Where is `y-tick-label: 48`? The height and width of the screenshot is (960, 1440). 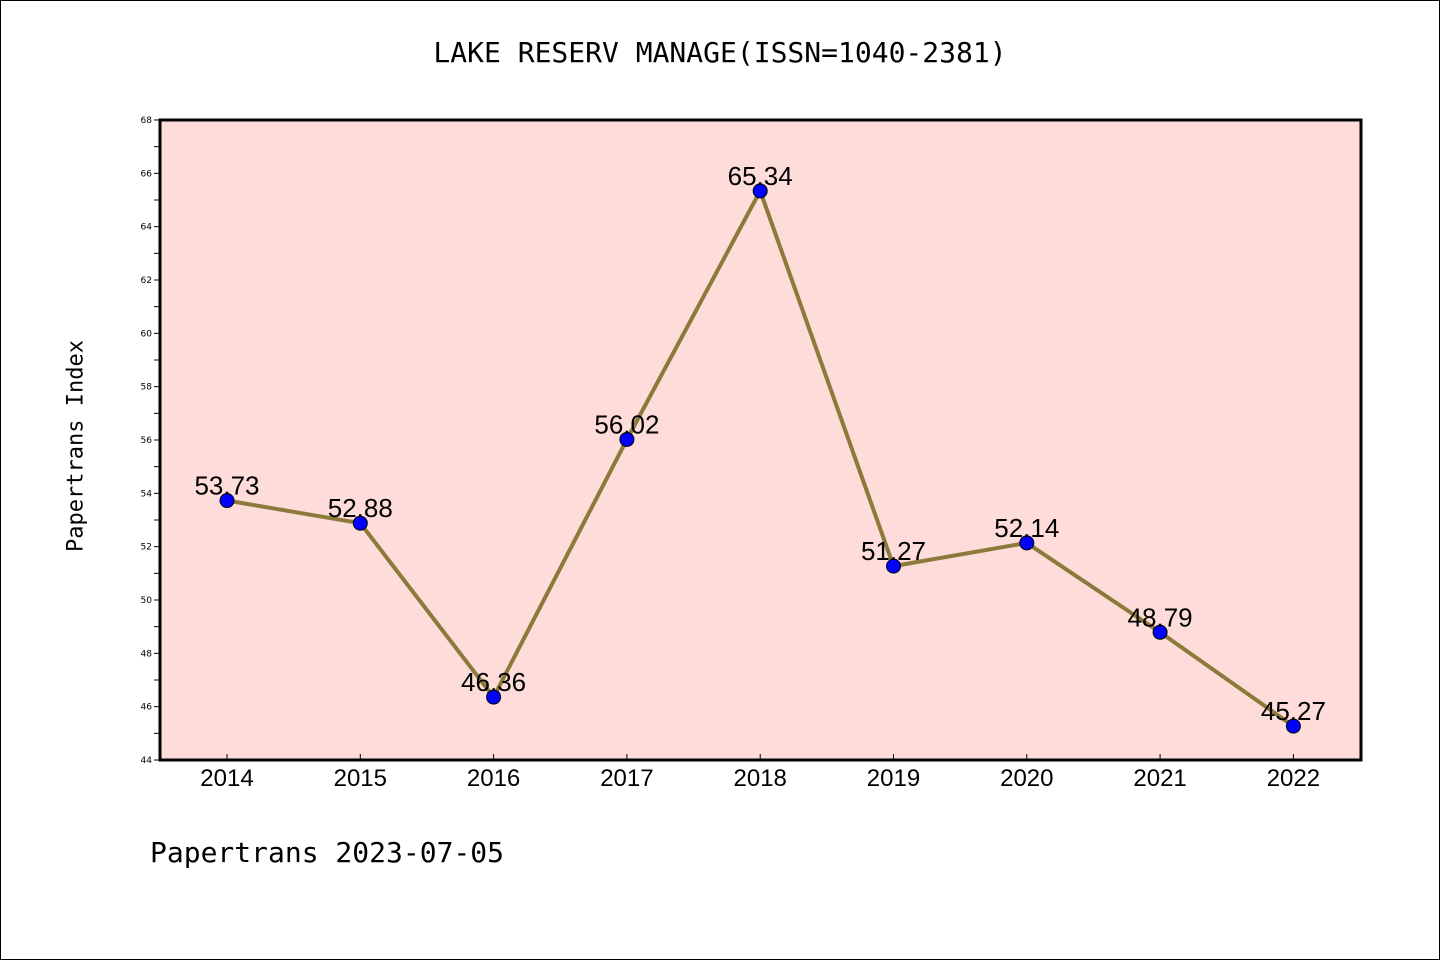
y-tick-label: 48 is located at coordinates (147, 654).